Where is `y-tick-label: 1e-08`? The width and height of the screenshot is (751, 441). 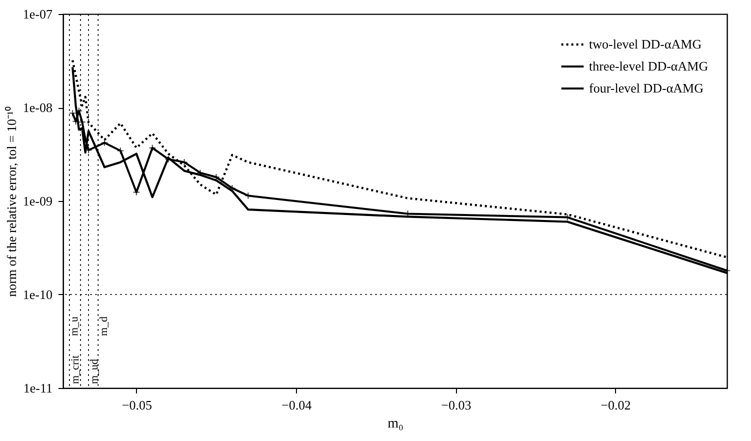 y-tick-label: 1e-08 is located at coordinates (37, 107).